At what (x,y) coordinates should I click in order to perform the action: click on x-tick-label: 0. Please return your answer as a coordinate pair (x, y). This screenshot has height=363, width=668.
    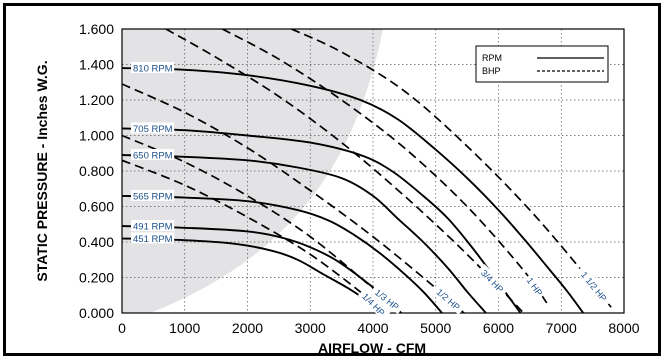
    Looking at the image, I should click on (122, 328).